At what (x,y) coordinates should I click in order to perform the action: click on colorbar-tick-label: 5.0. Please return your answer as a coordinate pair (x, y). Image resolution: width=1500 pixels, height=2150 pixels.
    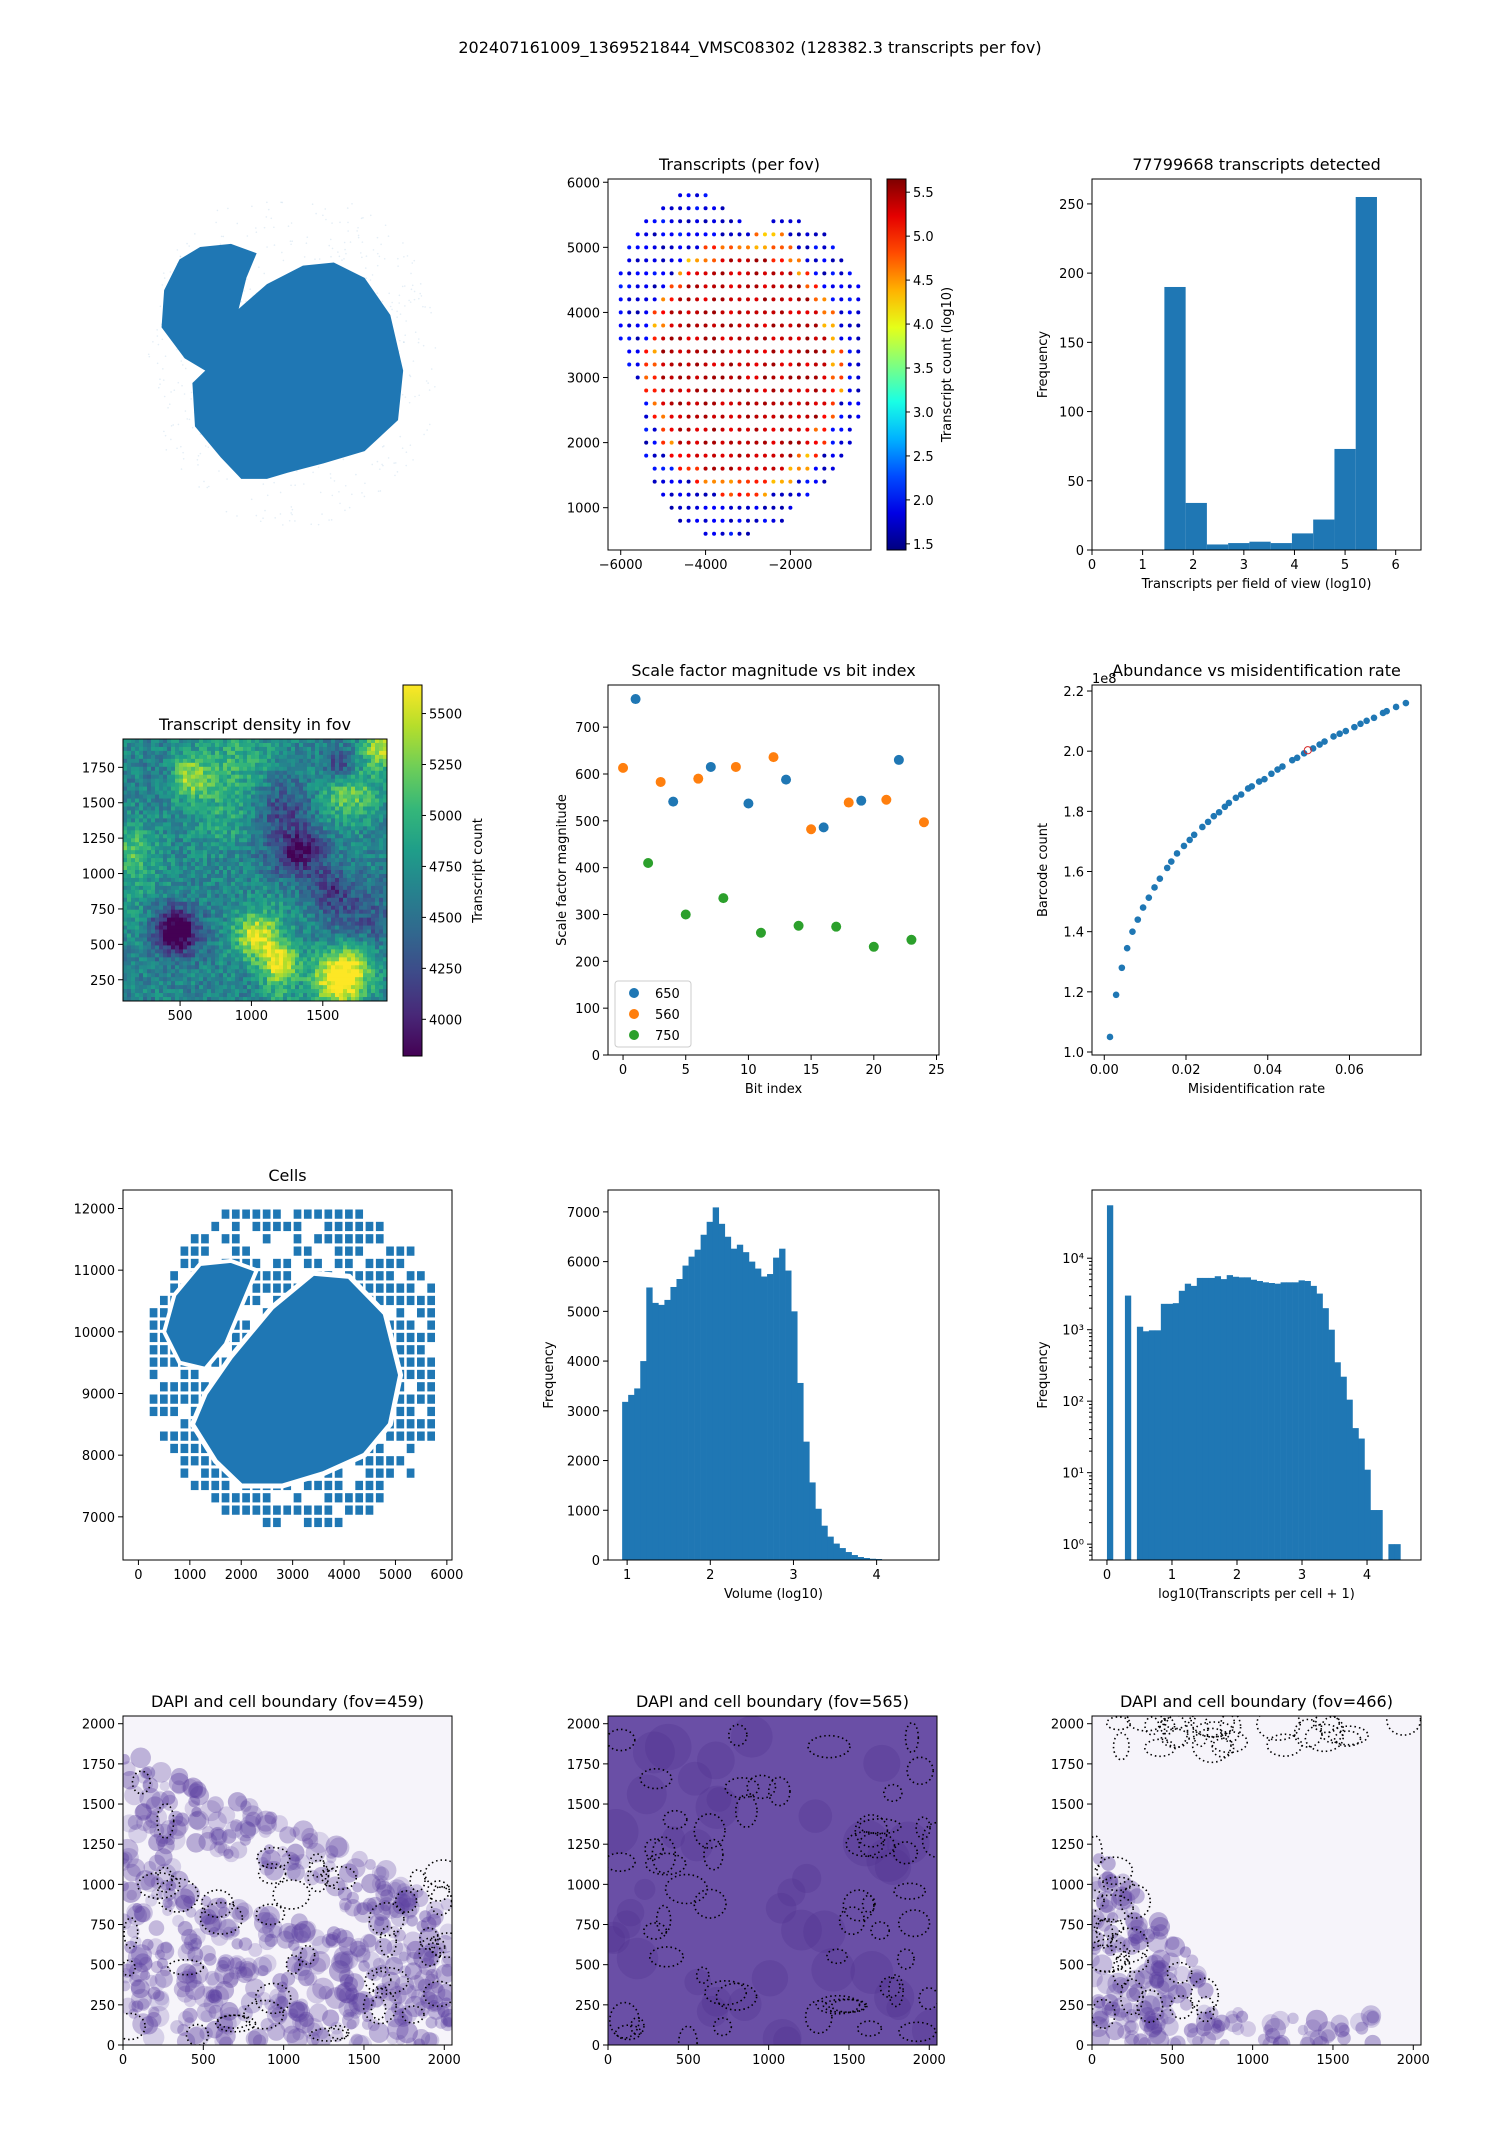
    Looking at the image, I should click on (923, 237).